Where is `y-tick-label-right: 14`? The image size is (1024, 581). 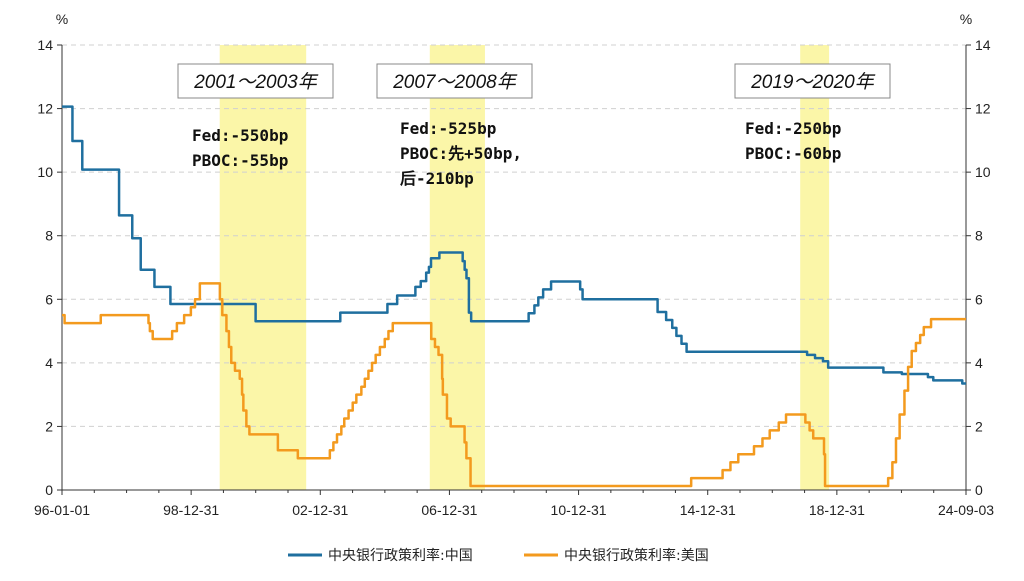
y-tick-label-right: 14 is located at coordinates (983, 45).